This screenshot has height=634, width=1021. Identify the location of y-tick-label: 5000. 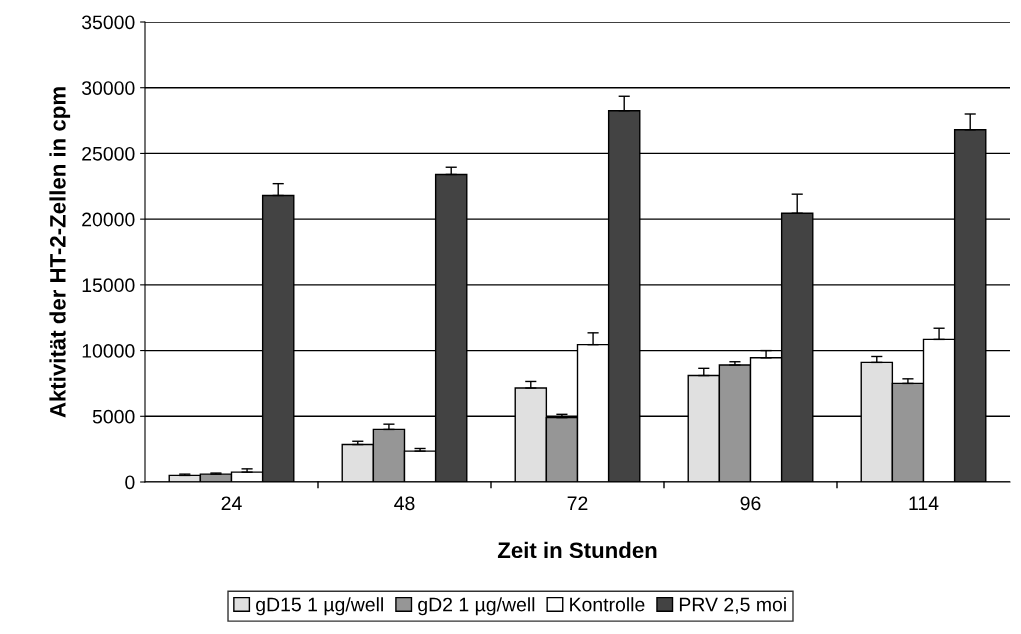
(113, 416).